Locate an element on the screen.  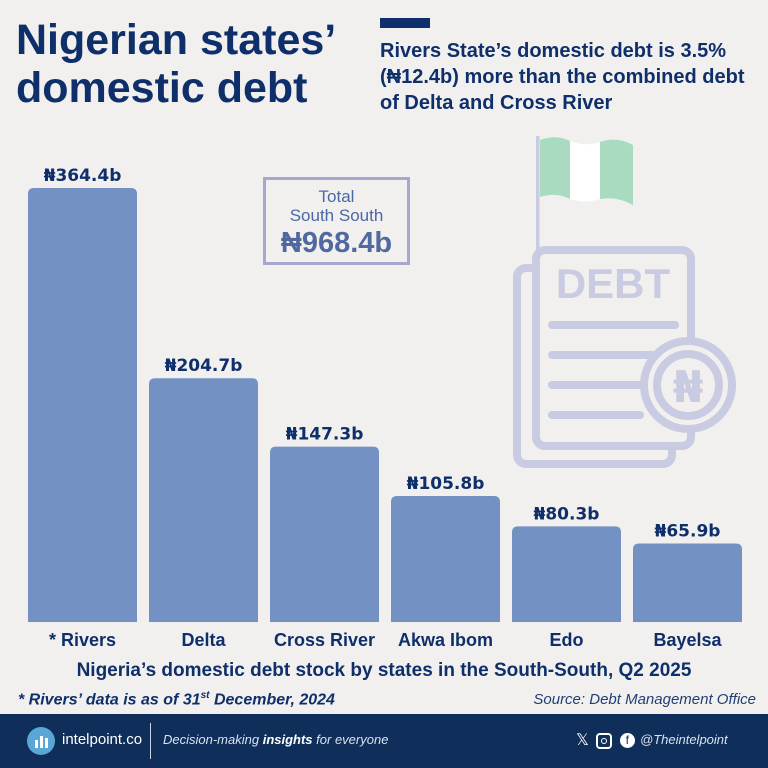
total-box: Total South South ₦968.4b is located at coordinates (336, 221).